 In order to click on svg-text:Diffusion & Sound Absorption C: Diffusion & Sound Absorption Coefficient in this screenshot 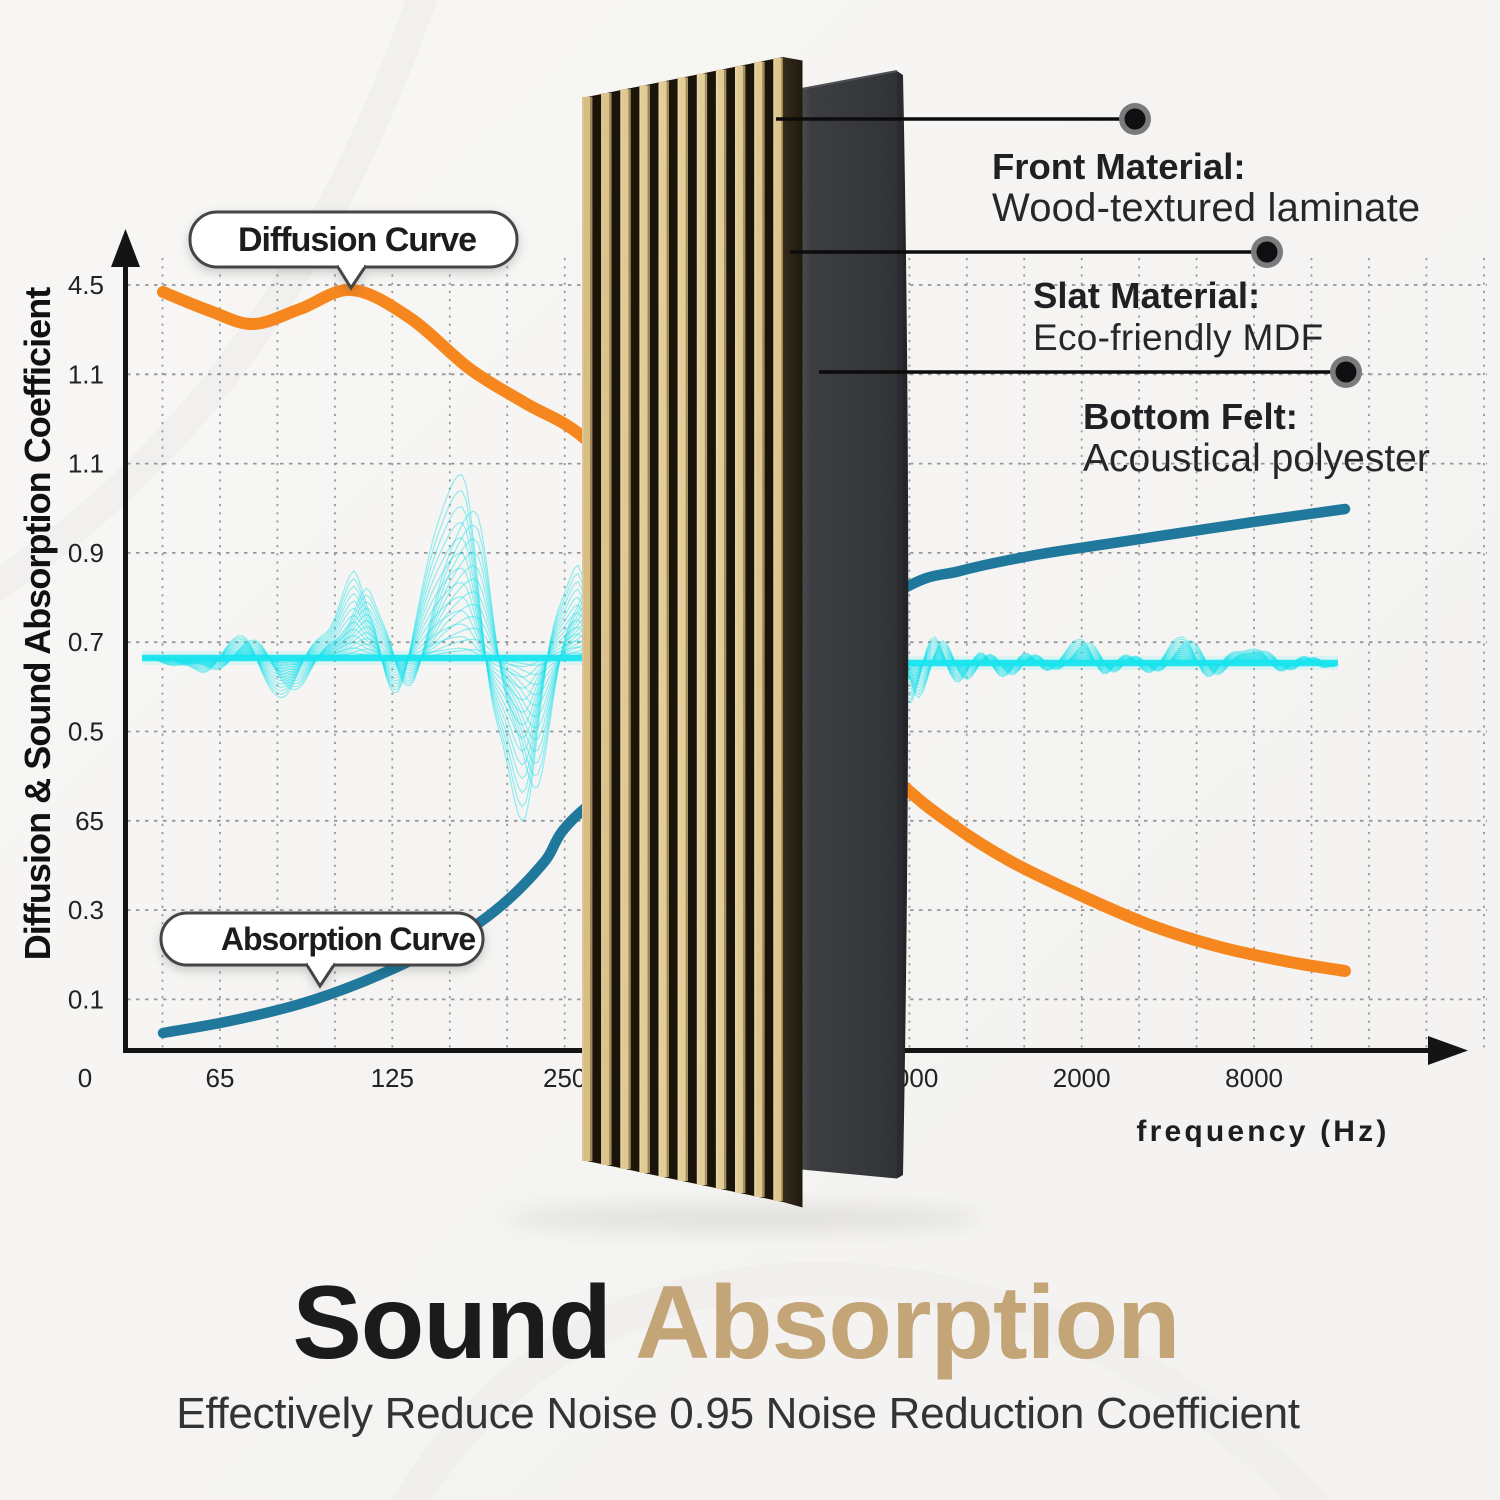, I will do `click(37, 624)`.